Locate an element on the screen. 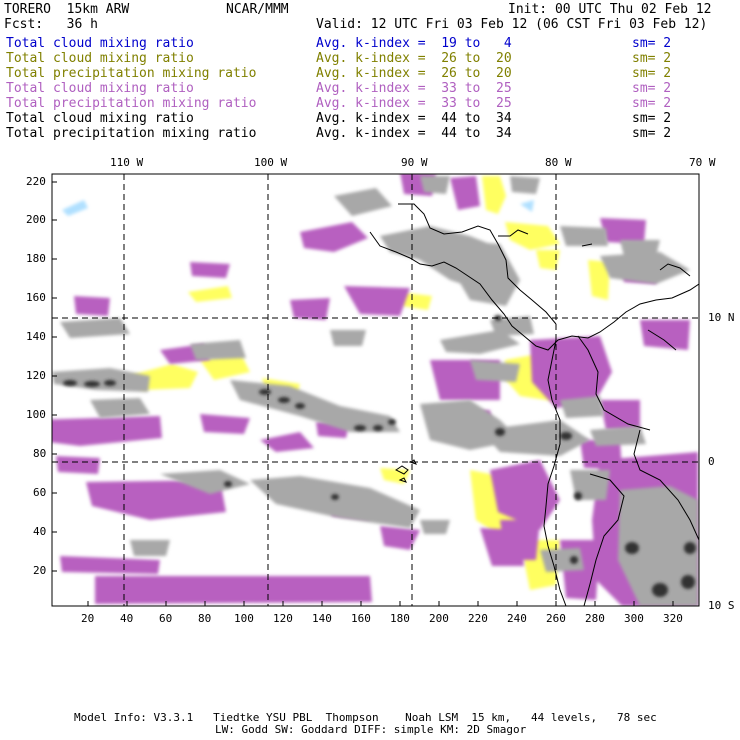 The height and width of the screenshot is (740, 740). y-tick-label: 140 is located at coordinates (36, 336).